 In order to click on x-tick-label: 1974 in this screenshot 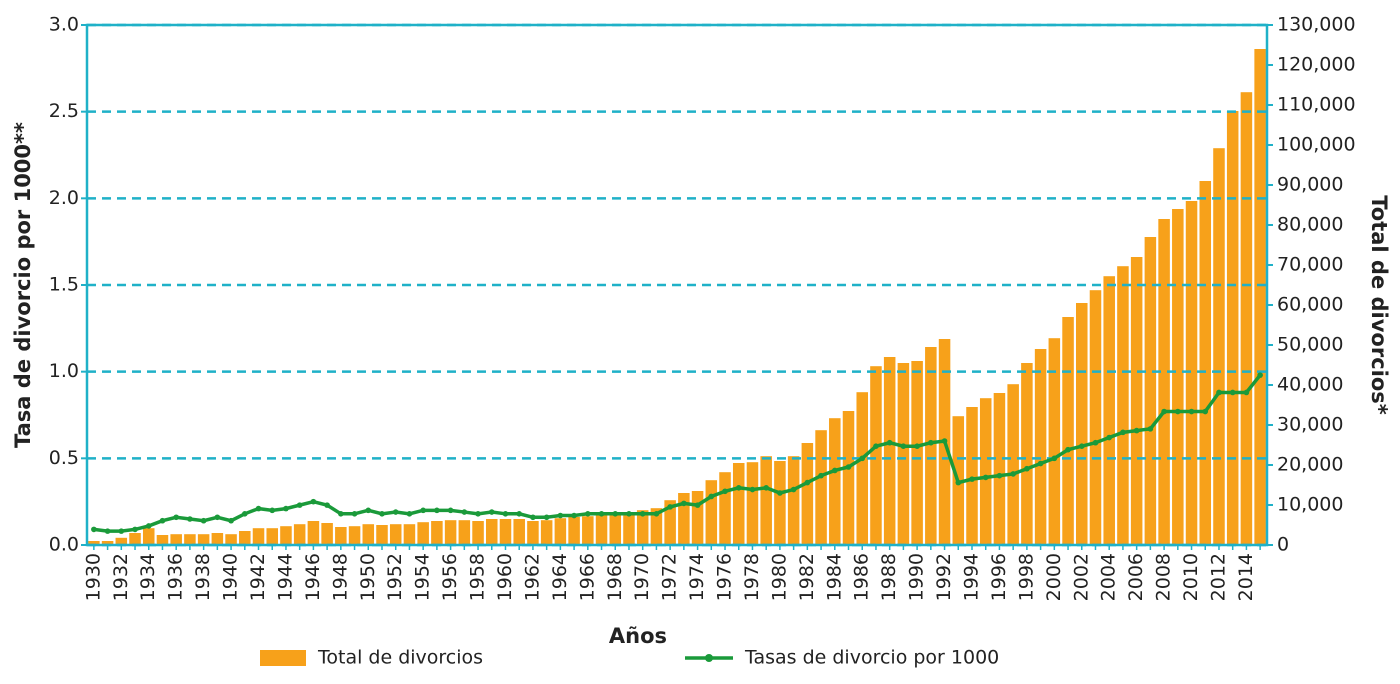, I will do `click(697, 577)`.